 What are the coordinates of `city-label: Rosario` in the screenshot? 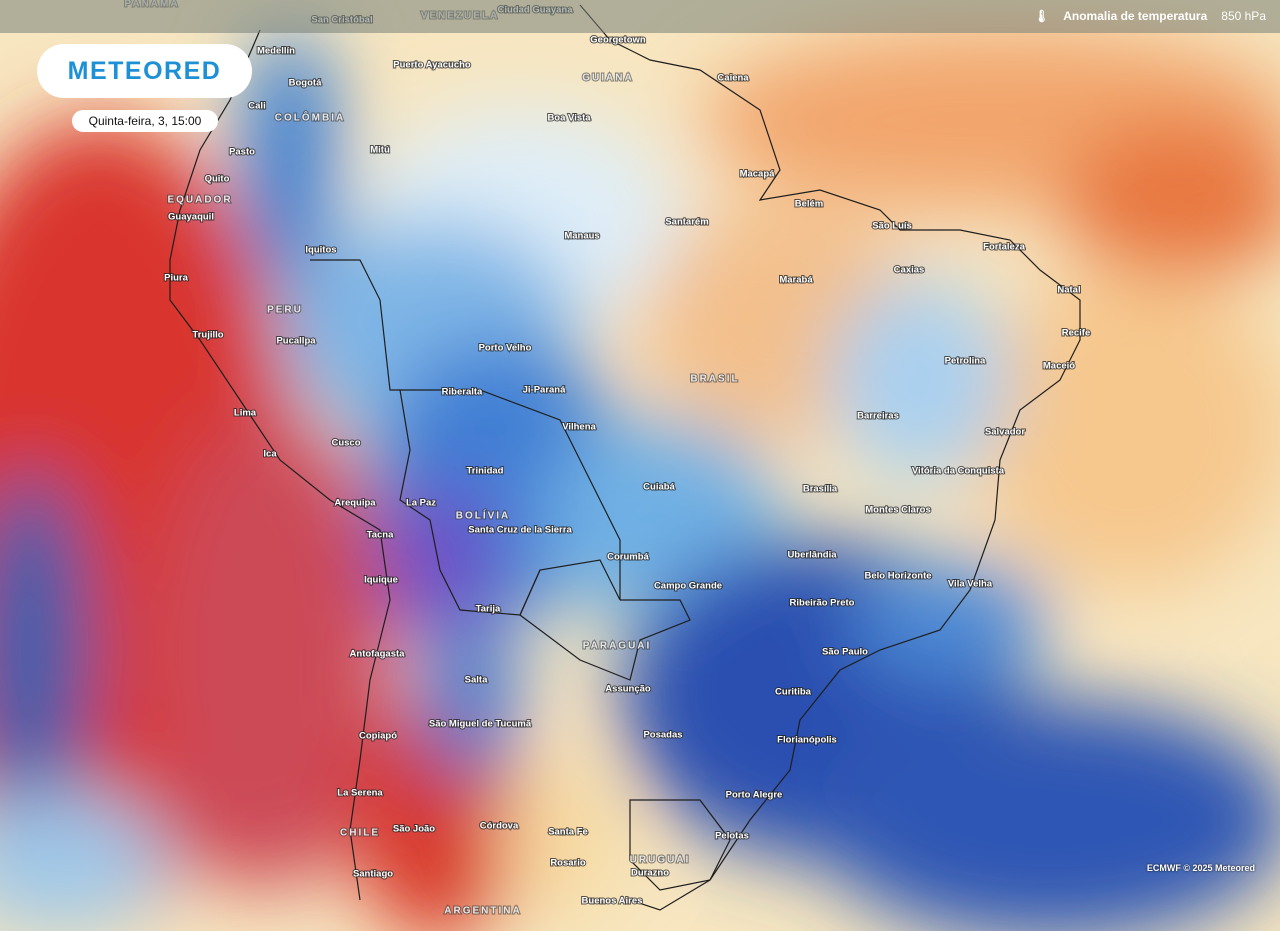 It's located at (568, 863).